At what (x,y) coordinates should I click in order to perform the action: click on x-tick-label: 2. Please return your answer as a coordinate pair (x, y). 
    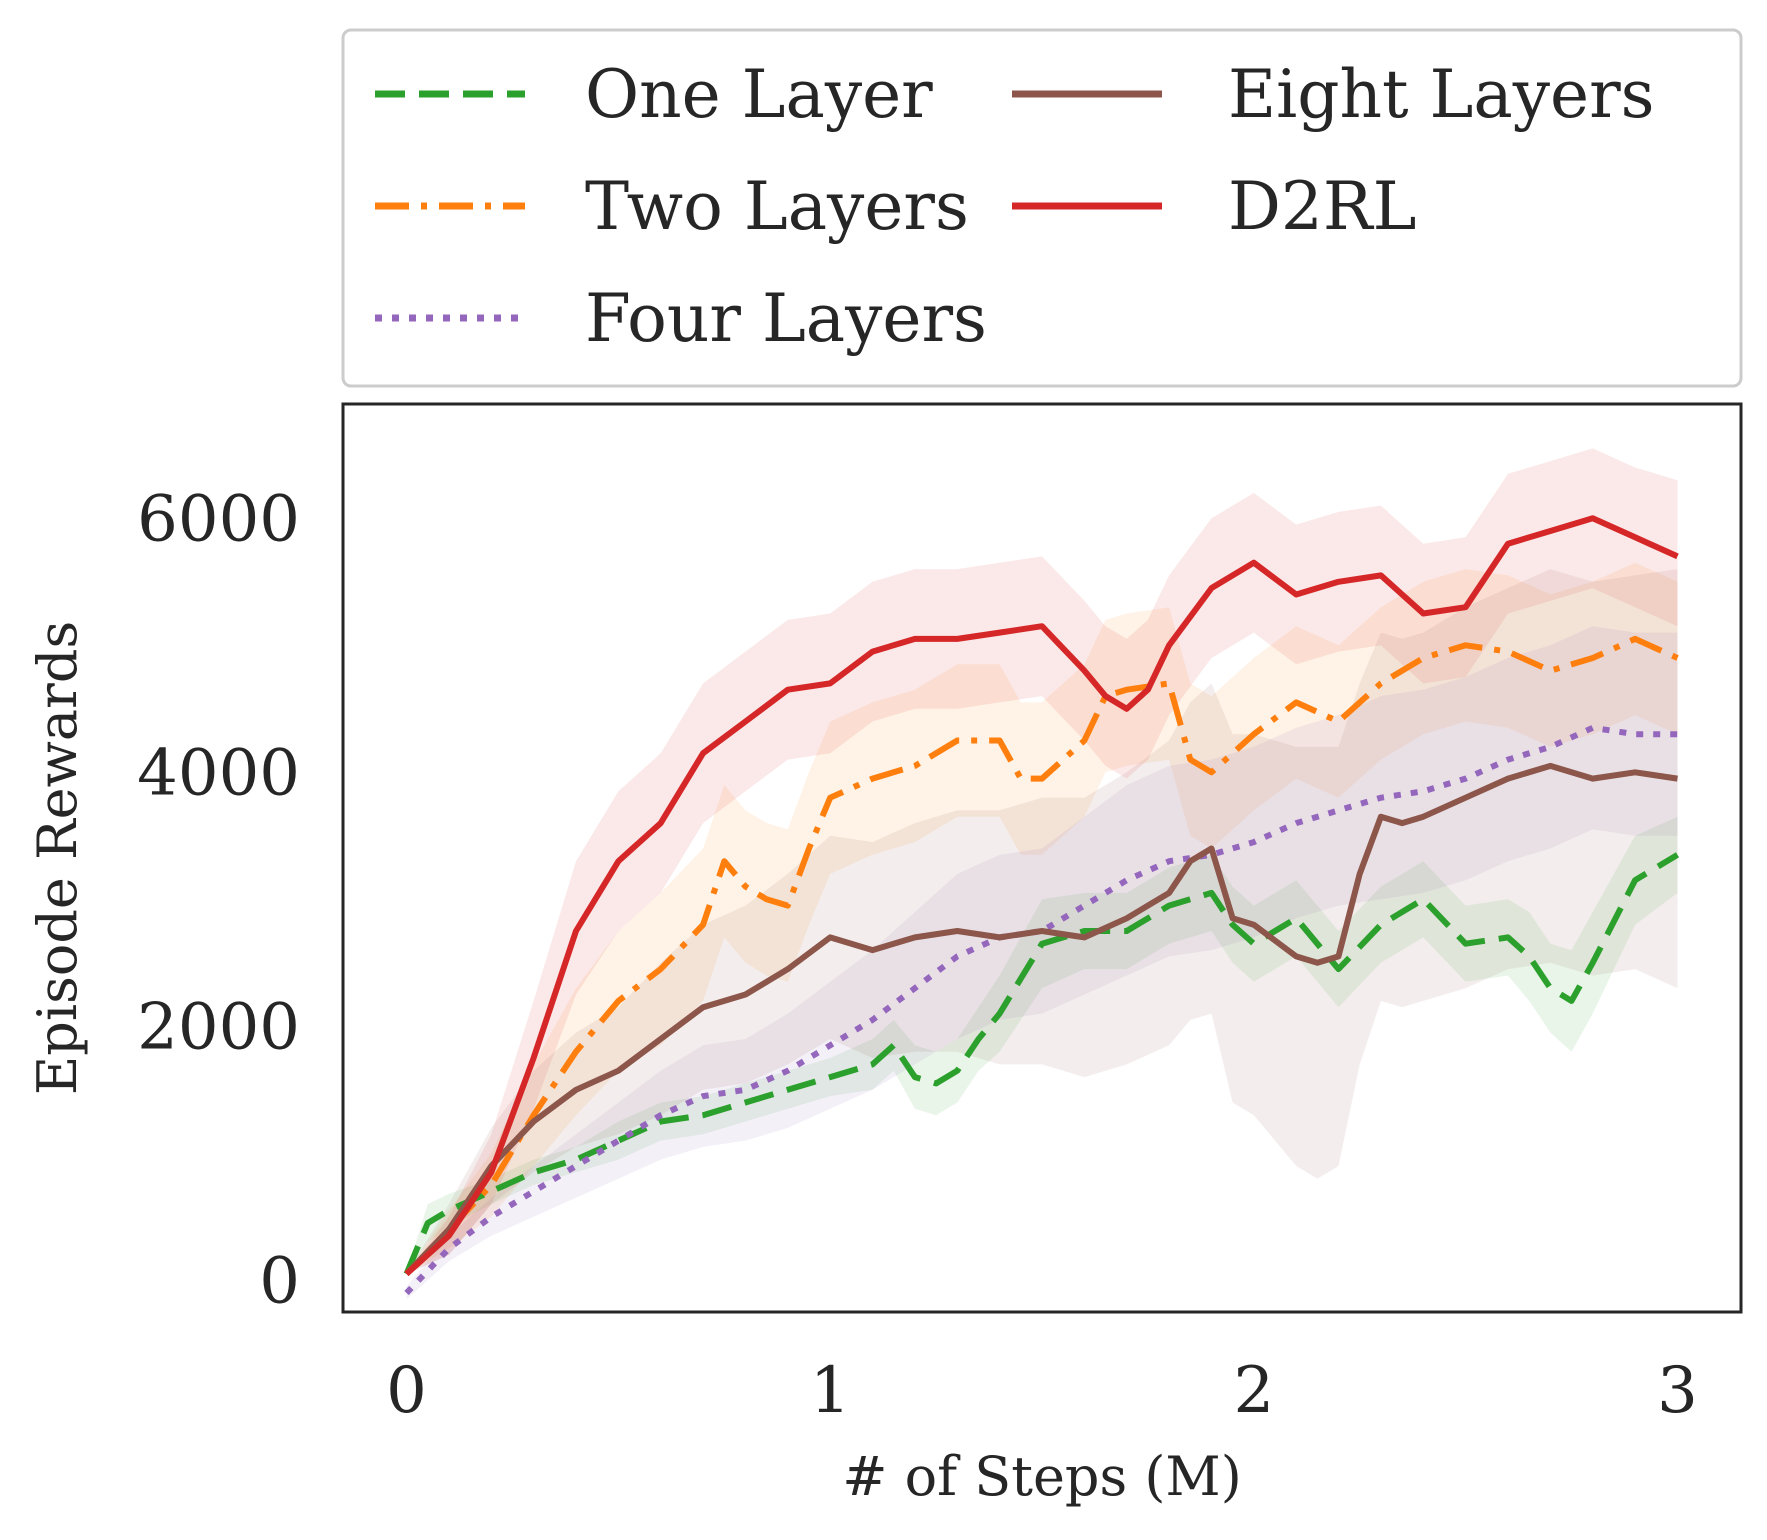
    Looking at the image, I should click on (1253, 1391).